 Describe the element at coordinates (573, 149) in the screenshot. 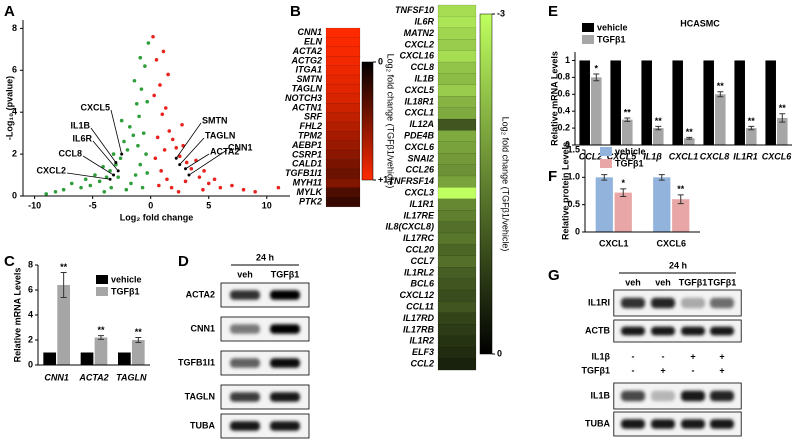

I see `y-tick-label: 1.5` at that location.